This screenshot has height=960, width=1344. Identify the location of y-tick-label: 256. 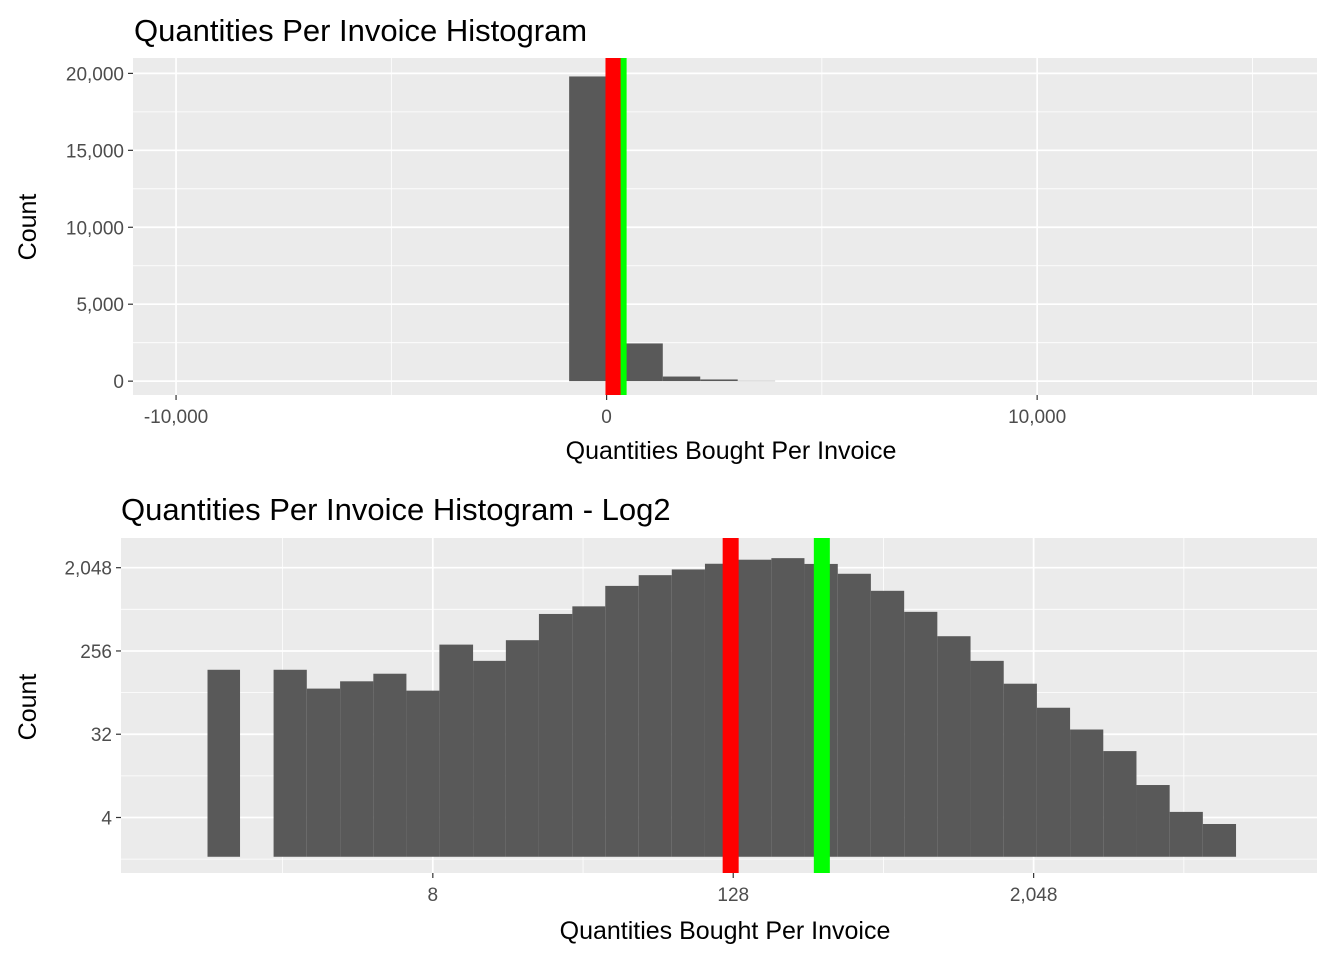
(96, 652).